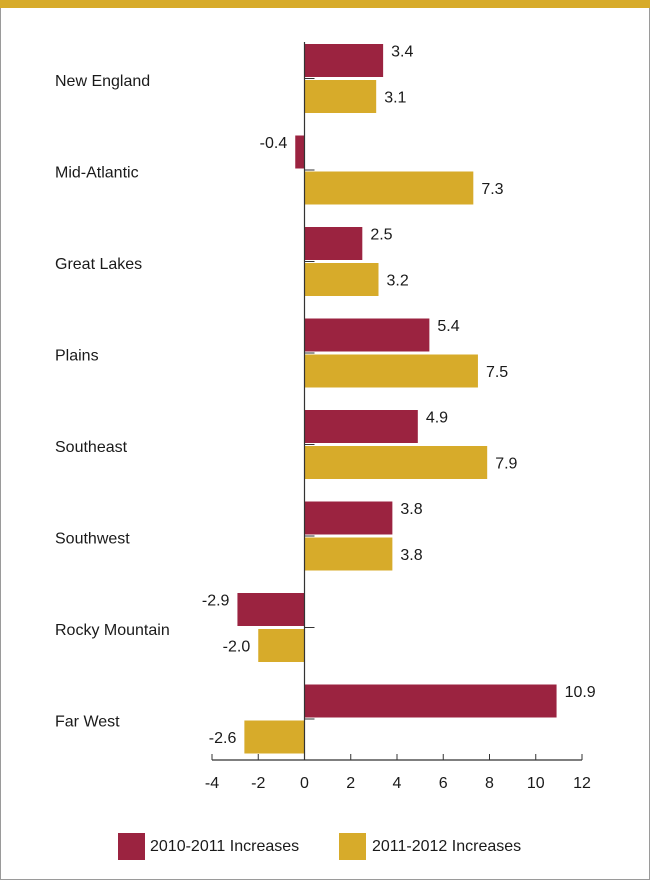  I want to click on data-label: 5.4, so click(448, 326).